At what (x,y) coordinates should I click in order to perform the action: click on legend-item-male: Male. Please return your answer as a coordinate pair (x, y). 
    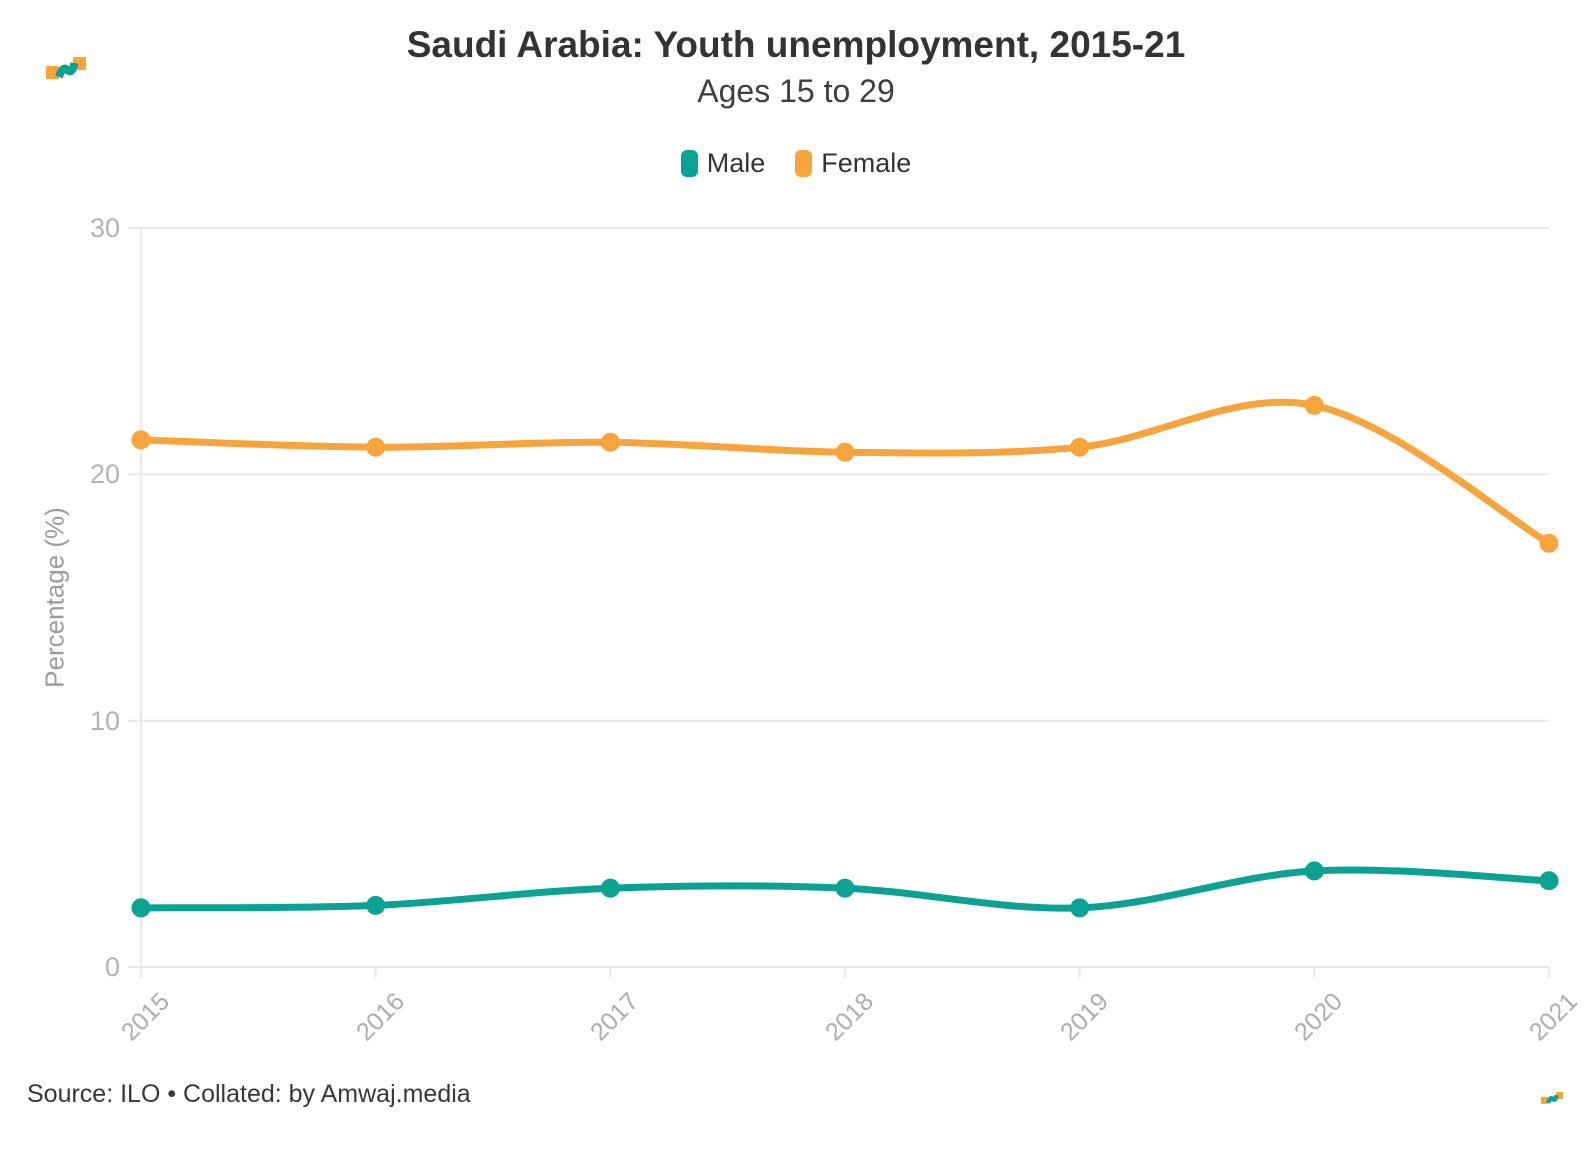
    Looking at the image, I should click on (723, 163).